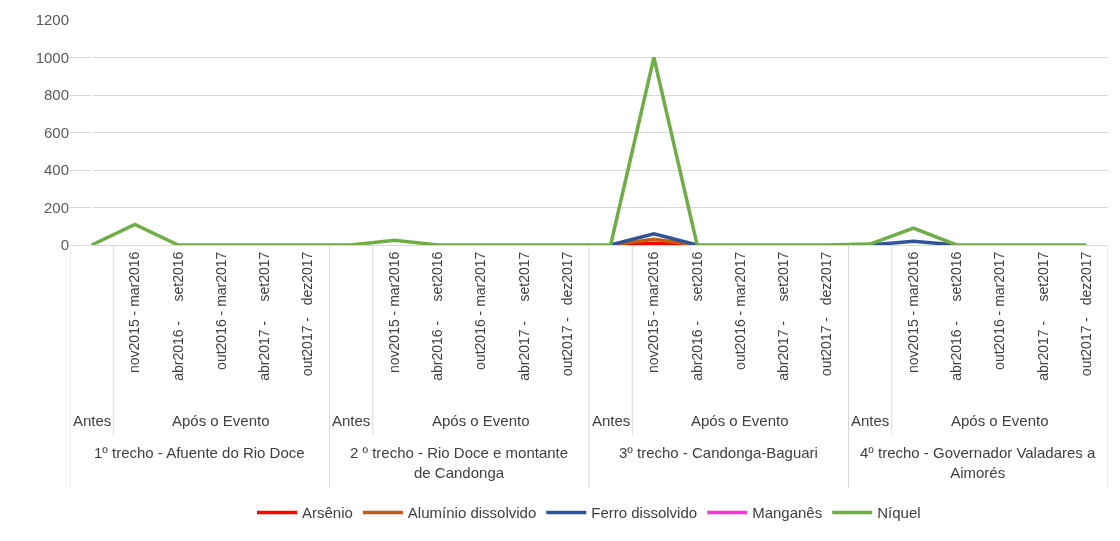 This screenshot has width=1120, height=541. What do you see at coordinates (52, 57) in the screenshot?
I see `y-tick-label: 1000` at bounding box center [52, 57].